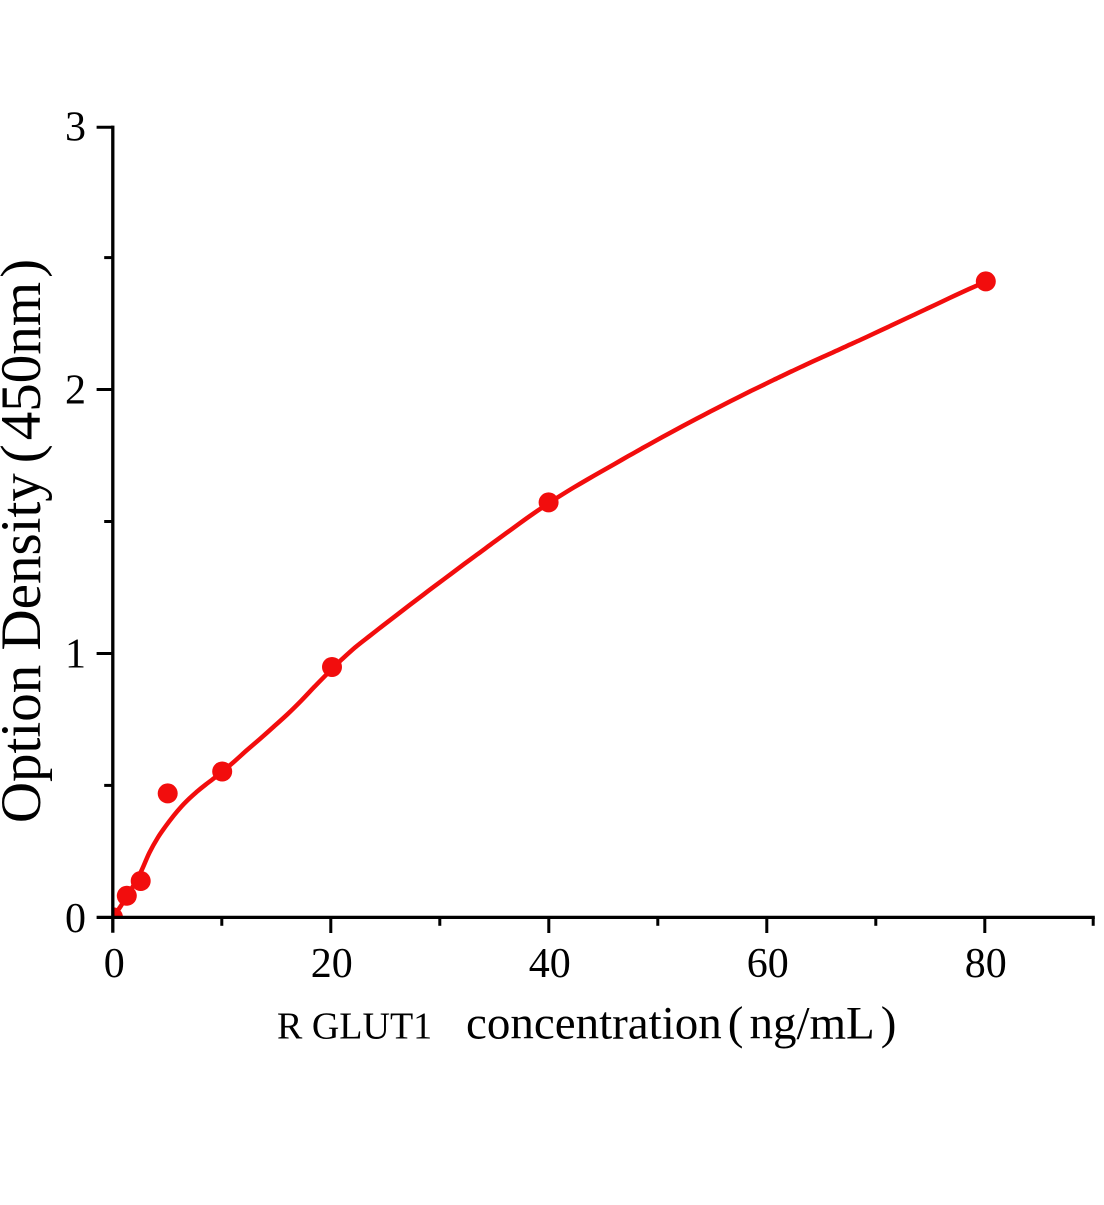 This screenshot has height=1205, width=1104. What do you see at coordinates (332, 964) in the screenshot?
I see `svg-text: 20` at bounding box center [332, 964].